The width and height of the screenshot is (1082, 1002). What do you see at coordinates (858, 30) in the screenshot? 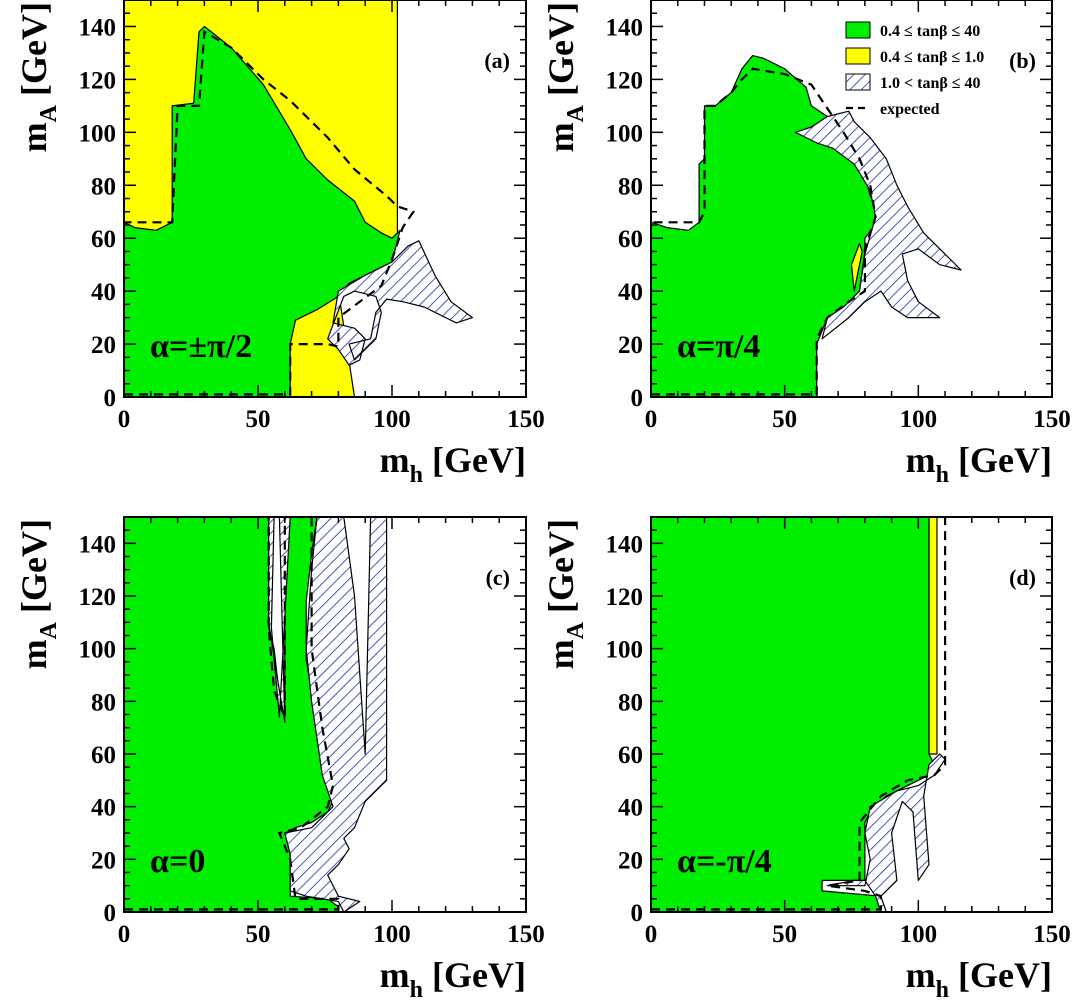
I see `legend-swatch-green` at bounding box center [858, 30].